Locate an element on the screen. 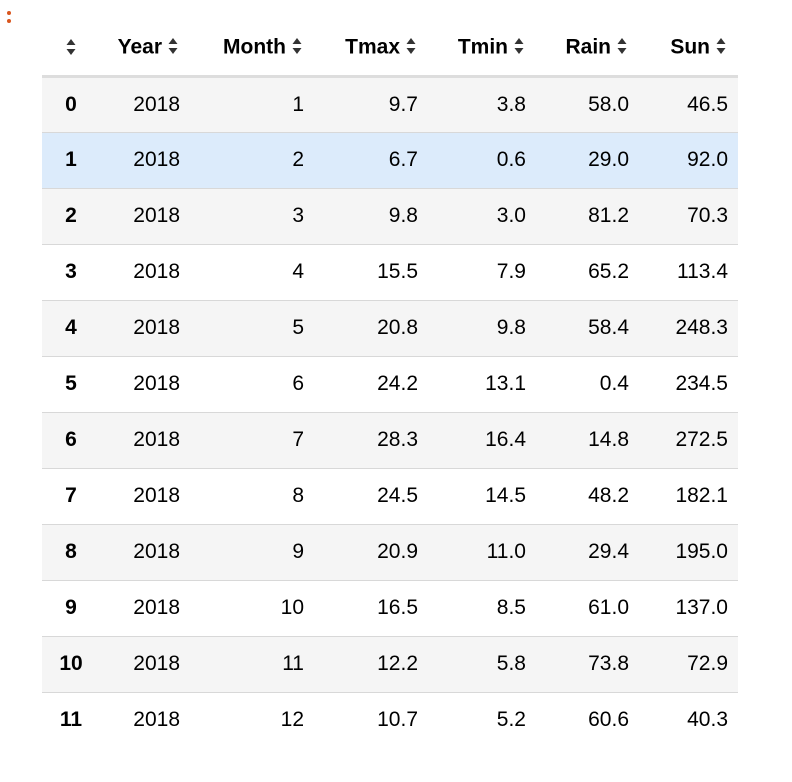  row-index: 10 is located at coordinates (71, 663).